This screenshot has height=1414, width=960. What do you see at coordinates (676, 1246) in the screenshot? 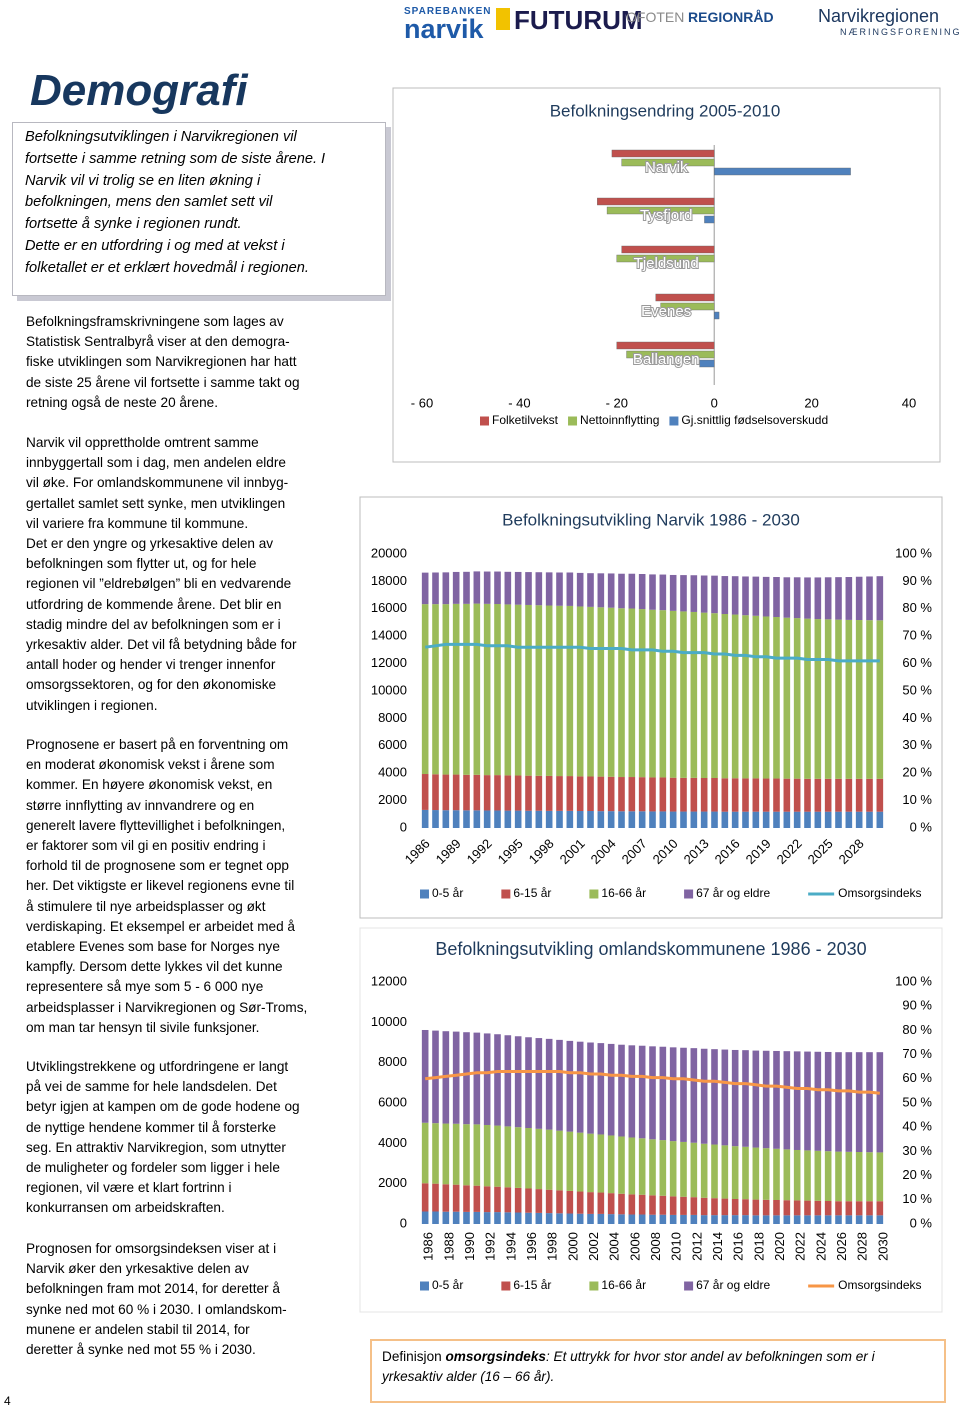
I see `x-tick-label: 2010` at bounding box center [676, 1246].